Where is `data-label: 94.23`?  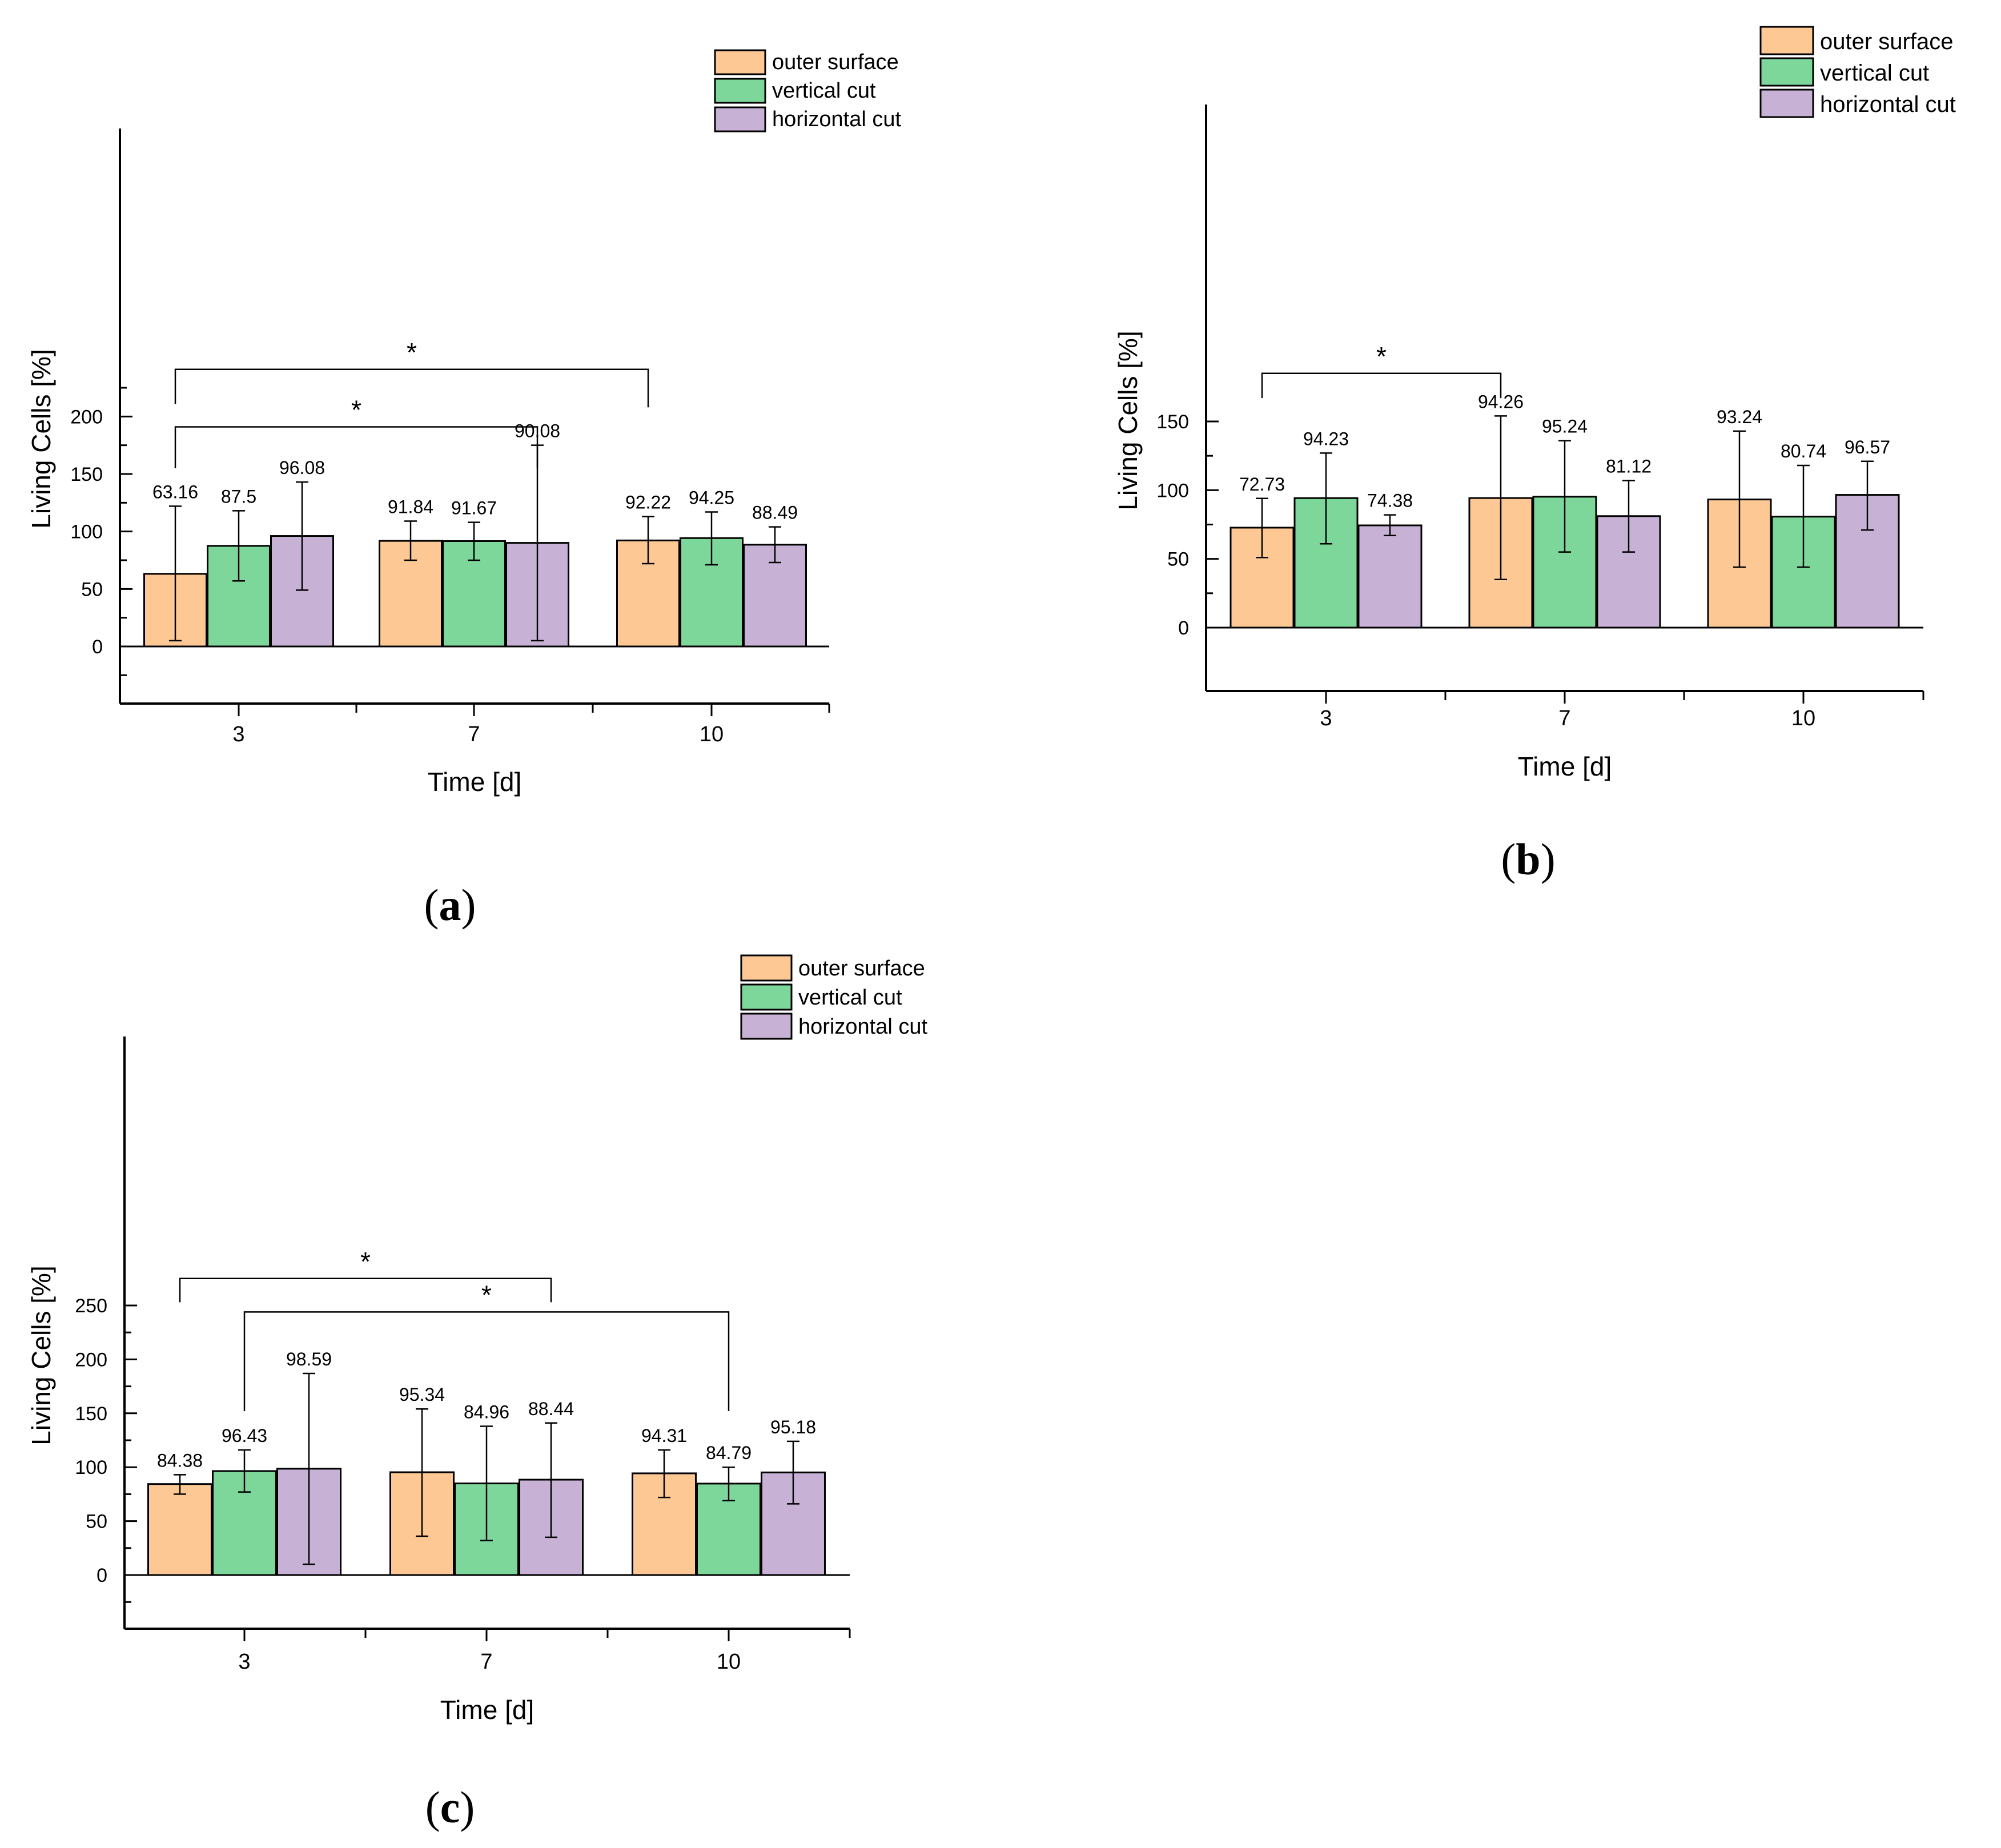 data-label: 94.23 is located at coordinates (1326, 438).